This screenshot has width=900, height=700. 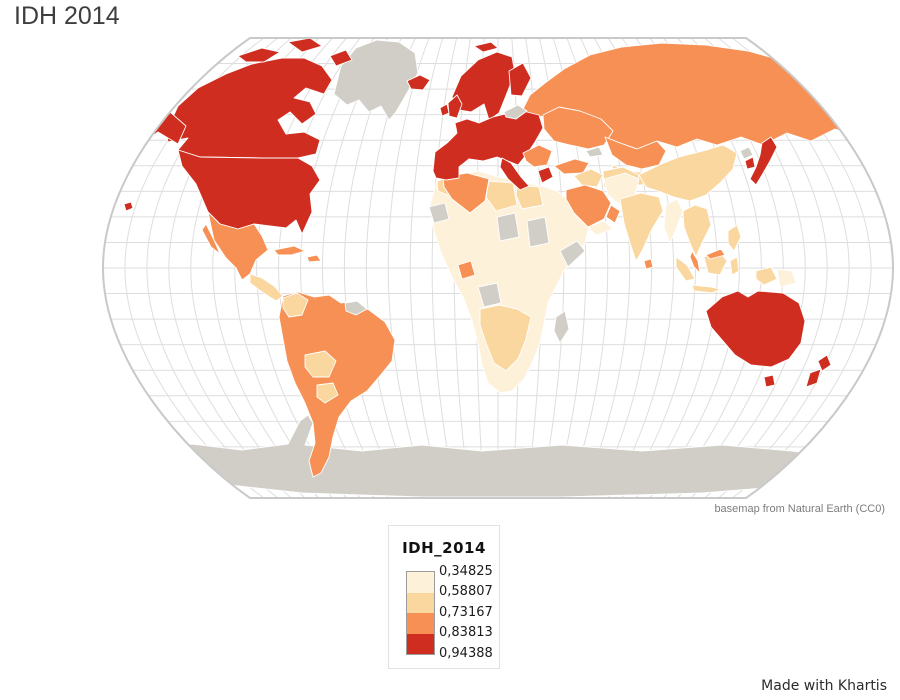 I want to click on region-yemen, so click(x=600, y=228).